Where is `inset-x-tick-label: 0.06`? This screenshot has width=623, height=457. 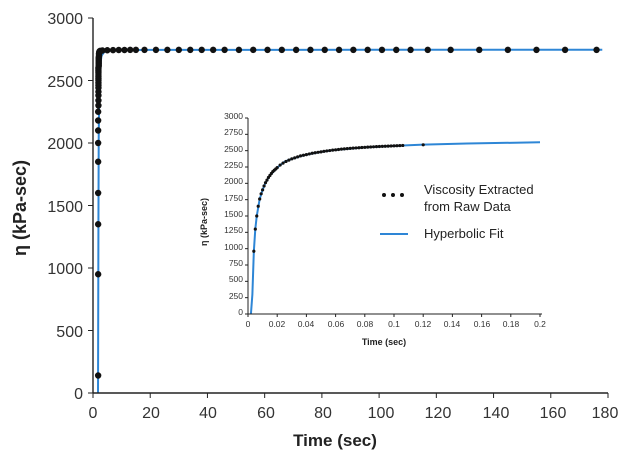
inset-x-tick-label: 0.06 is located at coordinates (336, 324).